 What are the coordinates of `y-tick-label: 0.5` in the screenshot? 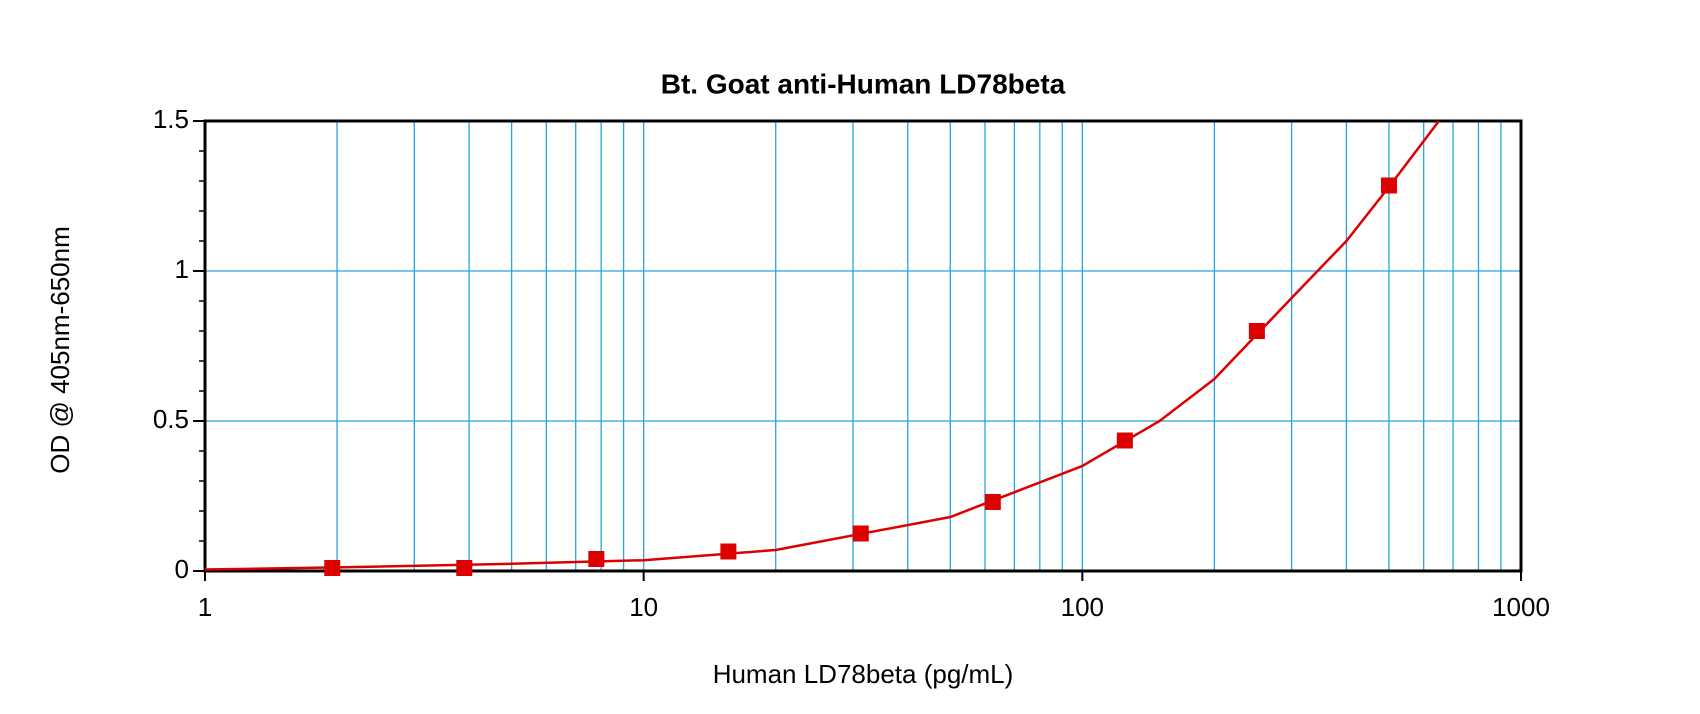 It's located at (171, 419).